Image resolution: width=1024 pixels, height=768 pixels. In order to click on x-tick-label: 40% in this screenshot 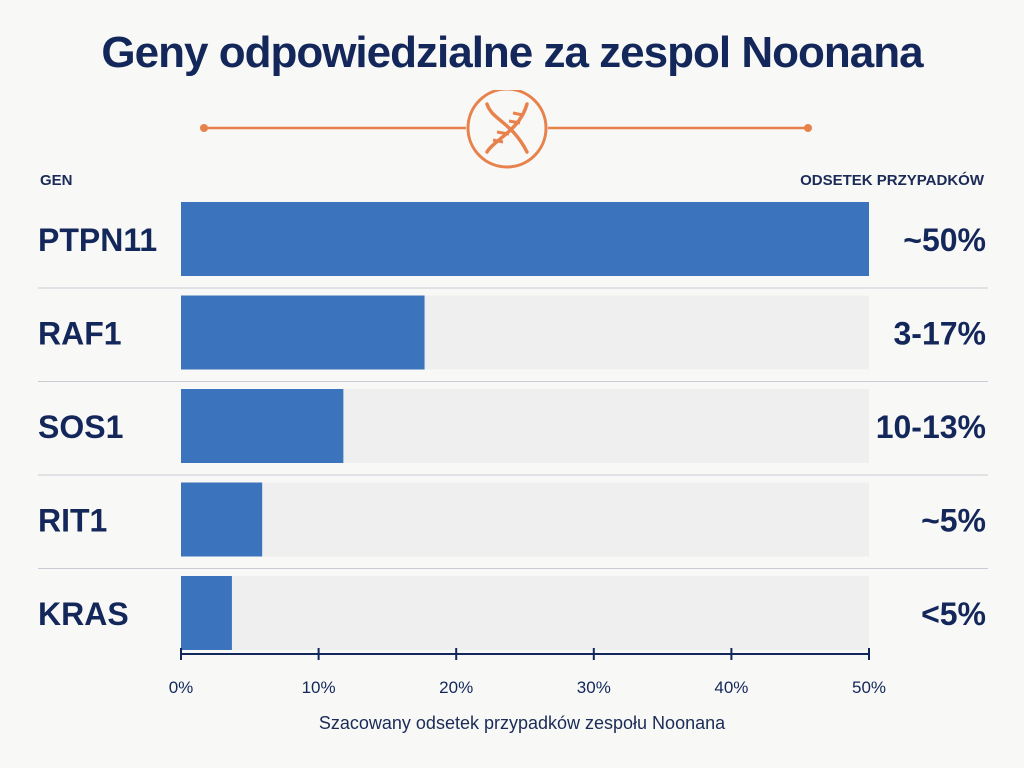, I will do `click(731, 687)`.